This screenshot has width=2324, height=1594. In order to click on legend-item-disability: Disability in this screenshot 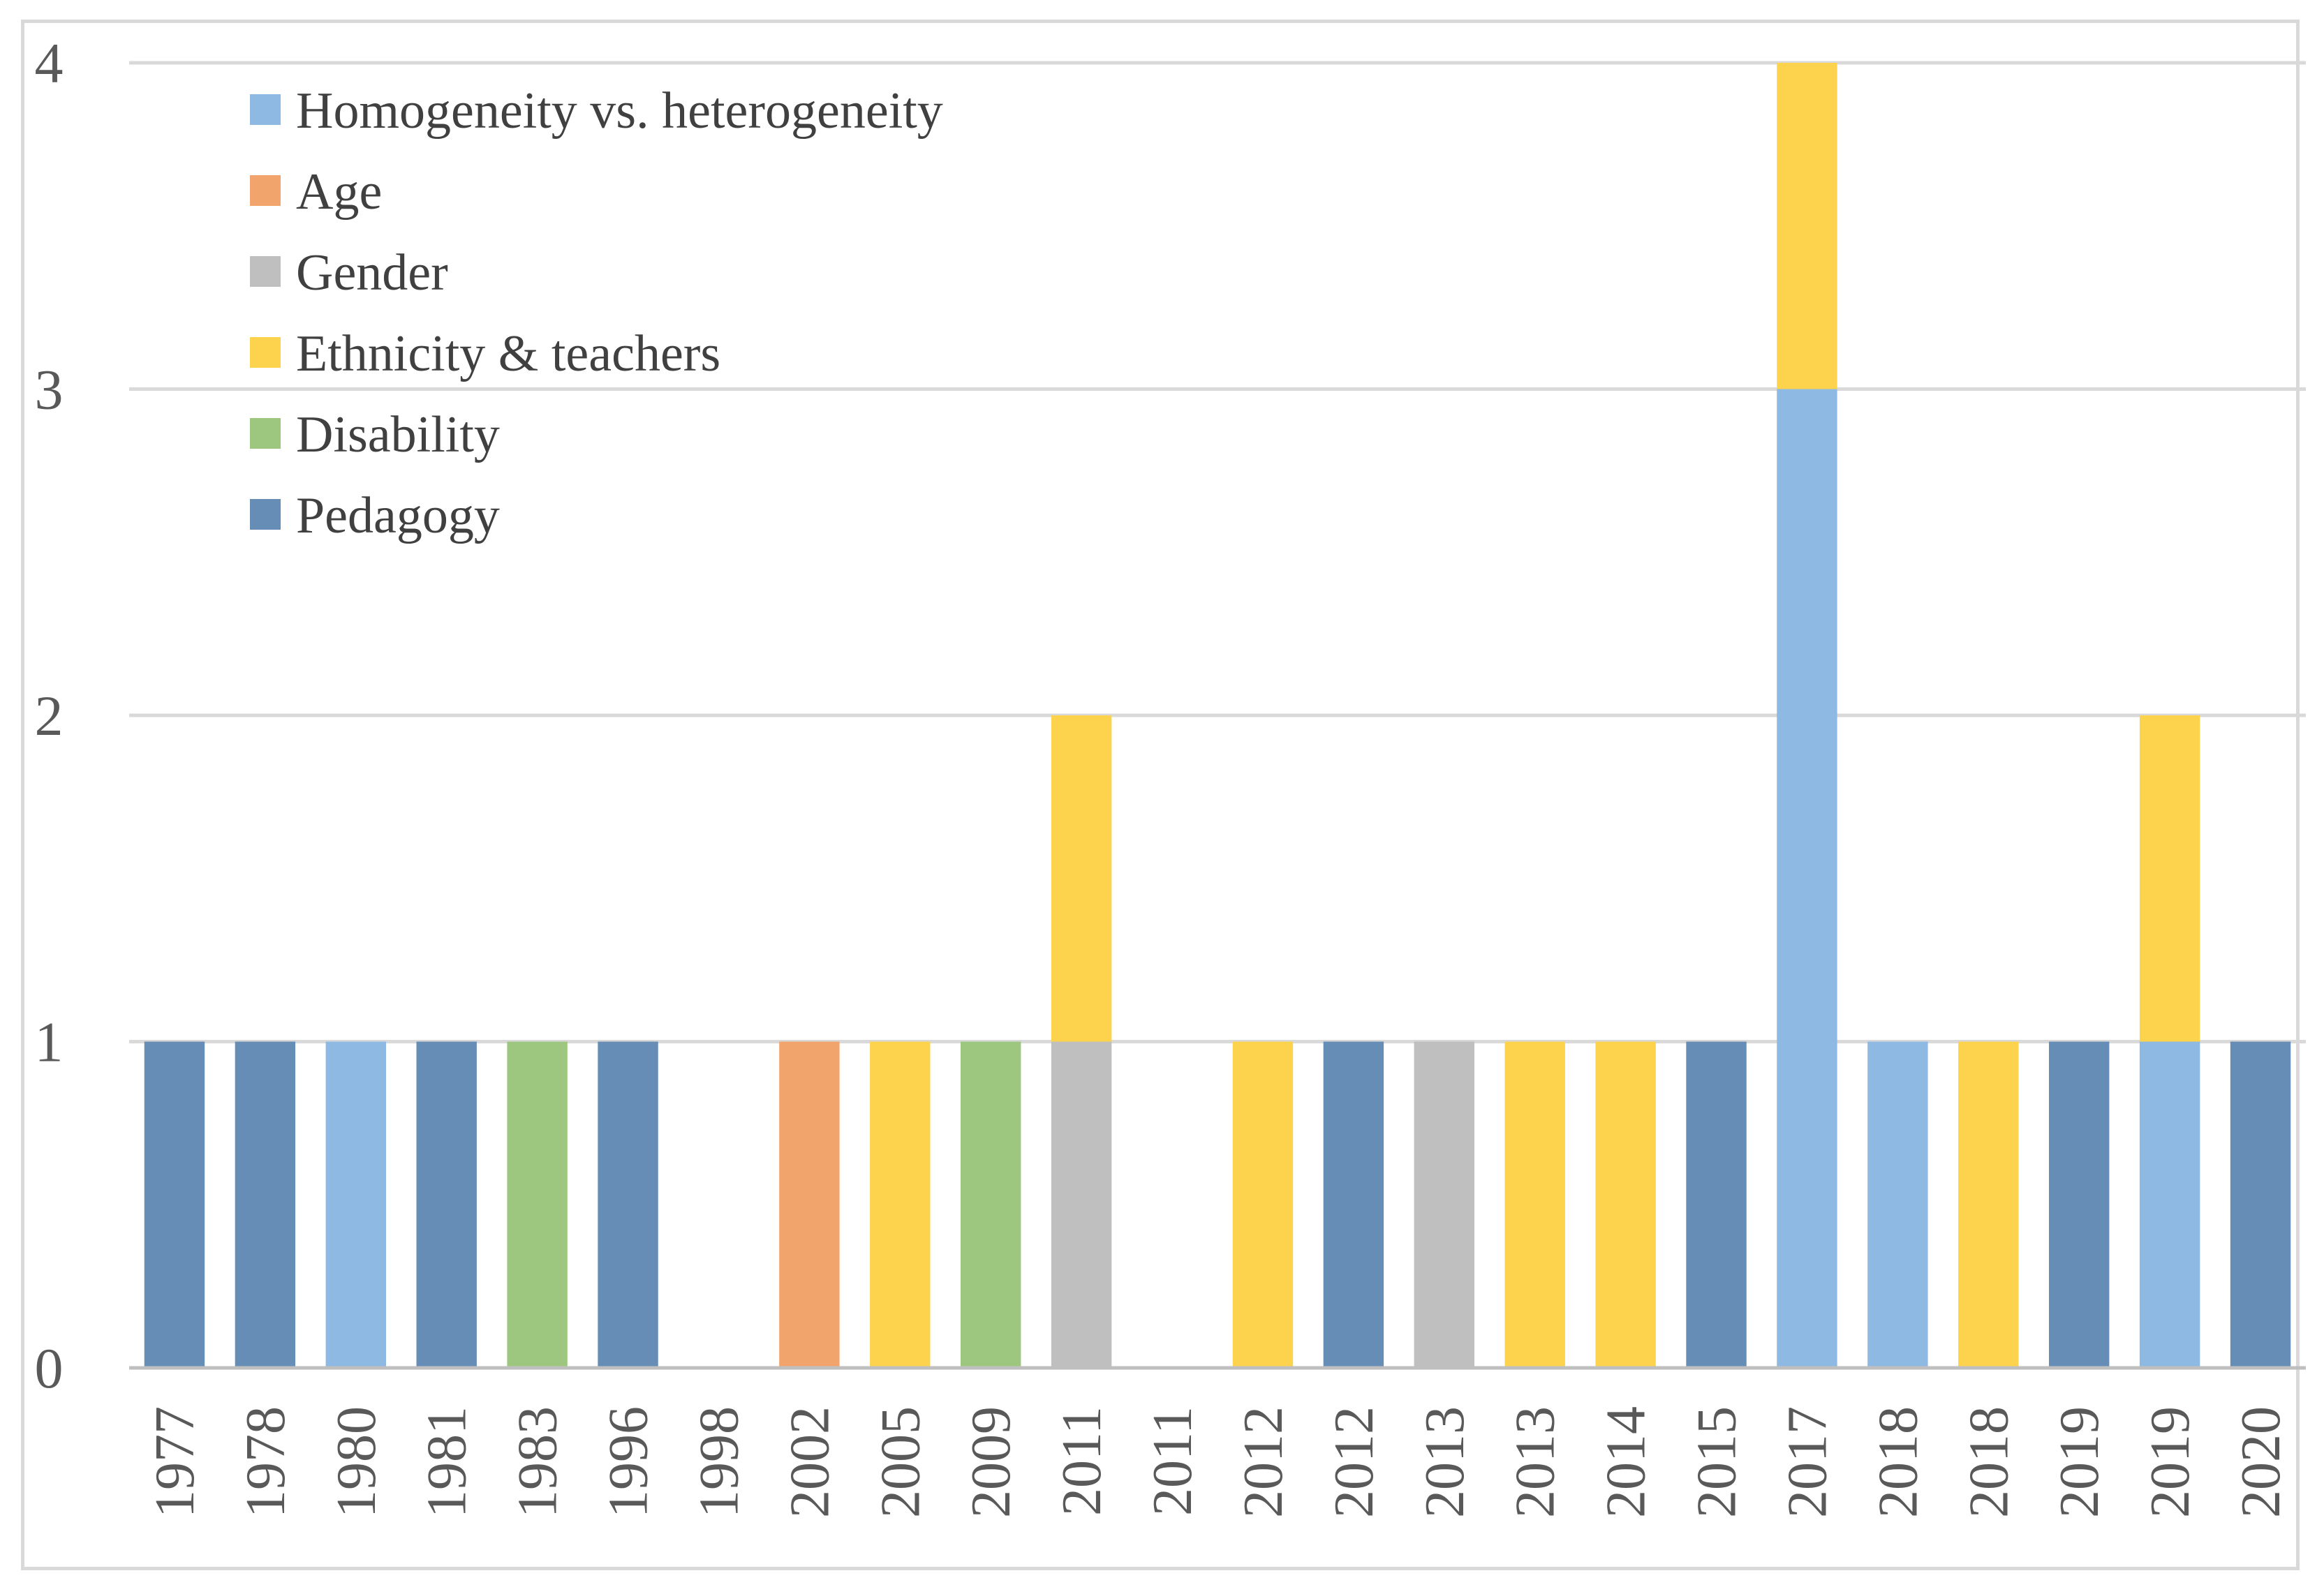, I will do `click(375, 434)`.